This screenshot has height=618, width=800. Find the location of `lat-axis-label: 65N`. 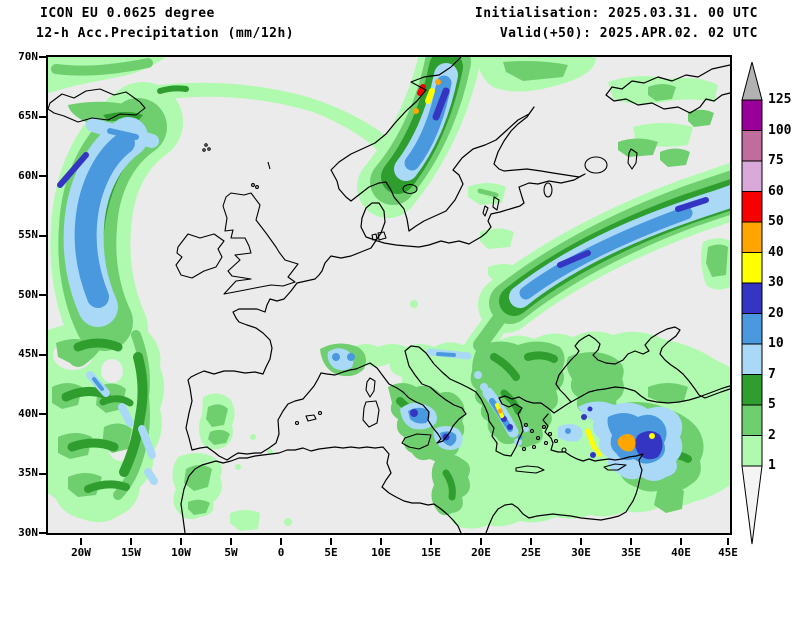

lat-axis-label: 65N is located at coordinates (28, 115).